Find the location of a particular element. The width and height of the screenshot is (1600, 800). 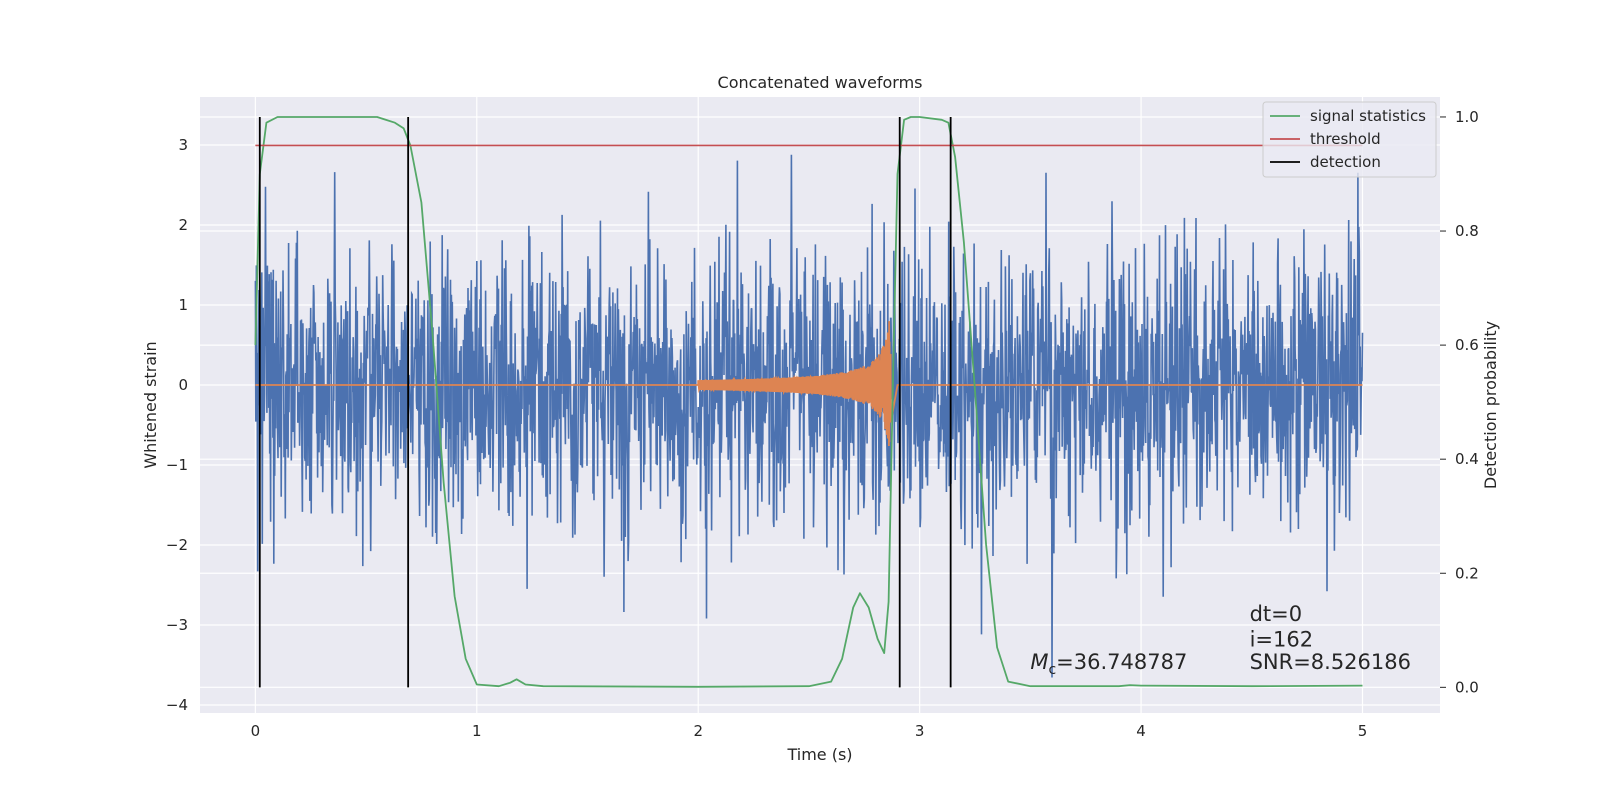

legend-label-signal-statistics: signal statistics is located at coordinates (1368, 116).